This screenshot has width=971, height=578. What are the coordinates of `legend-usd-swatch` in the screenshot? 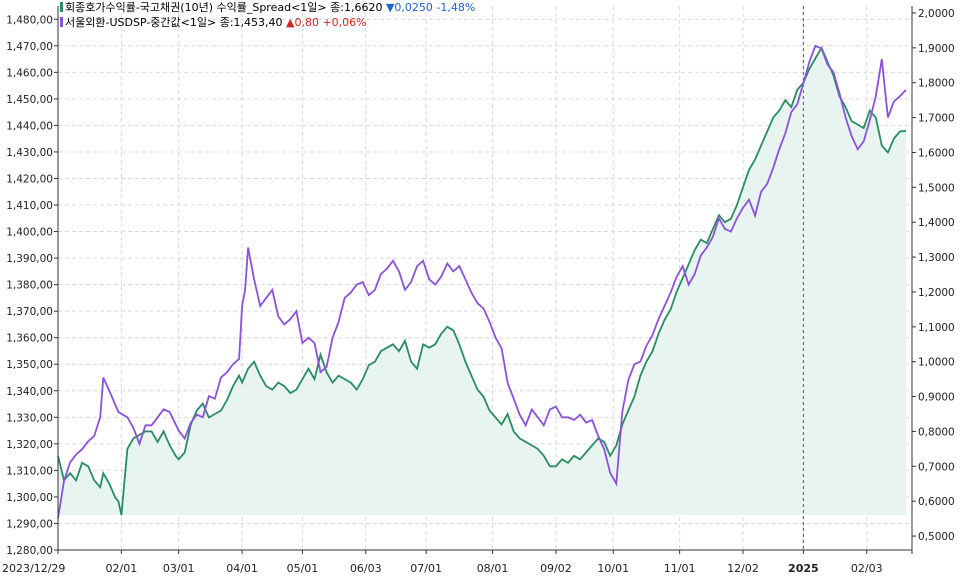 It's located at (61, 22).